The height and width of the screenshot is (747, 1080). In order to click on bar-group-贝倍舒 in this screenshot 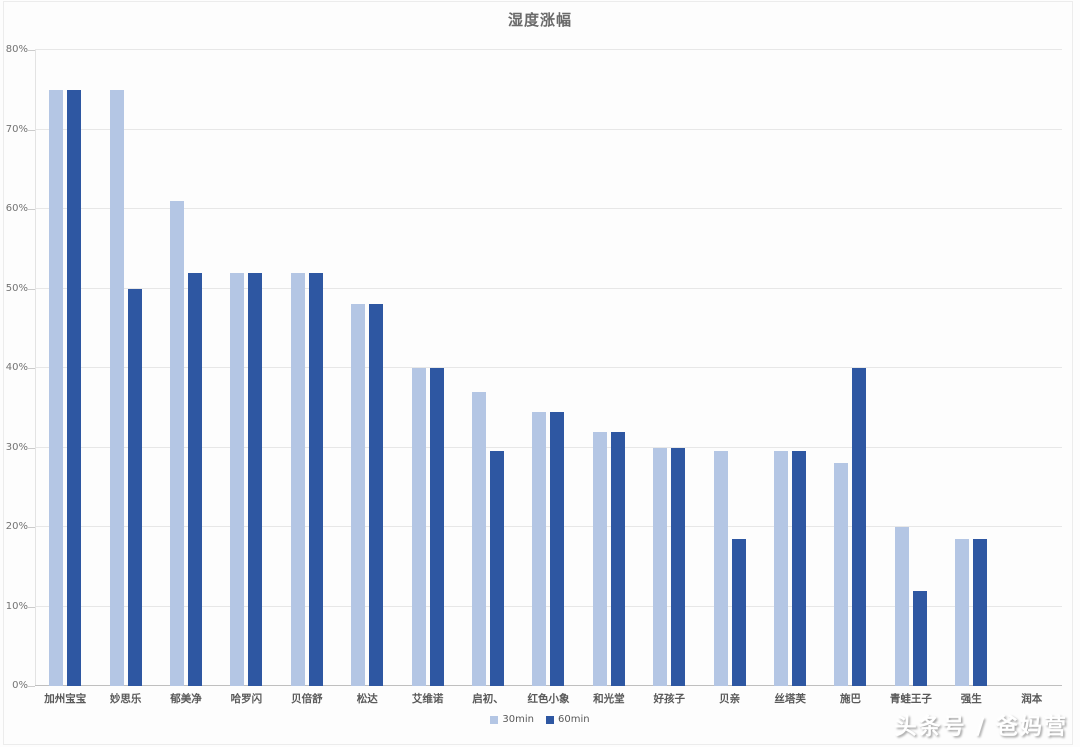, I will do `click(307, 368)`.